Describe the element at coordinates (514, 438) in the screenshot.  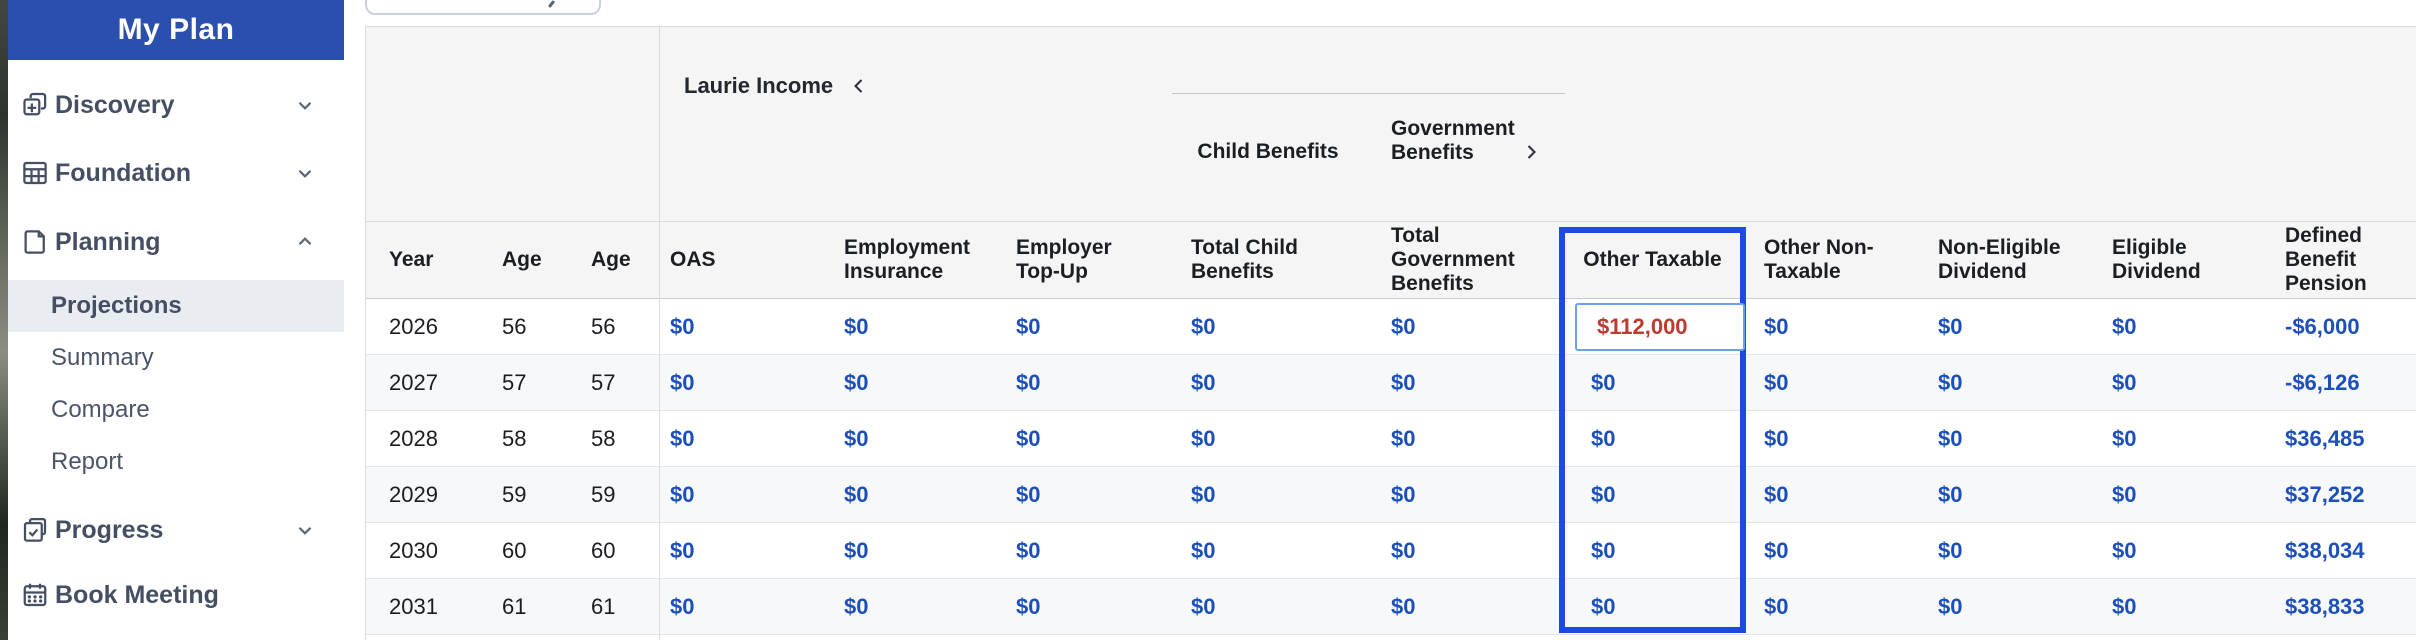
I see `label-cell: 58` at that location.